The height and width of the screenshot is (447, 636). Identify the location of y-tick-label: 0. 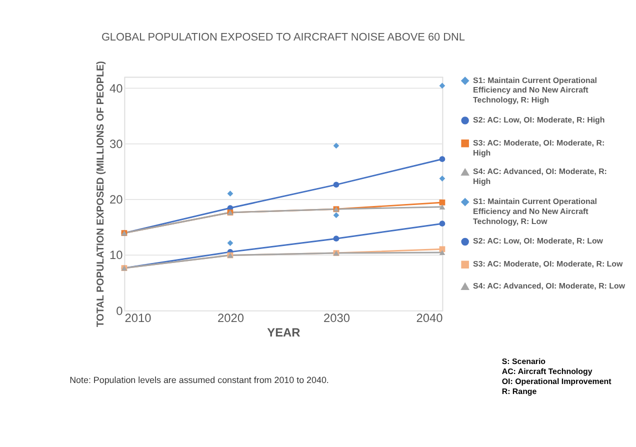
(120, 311).